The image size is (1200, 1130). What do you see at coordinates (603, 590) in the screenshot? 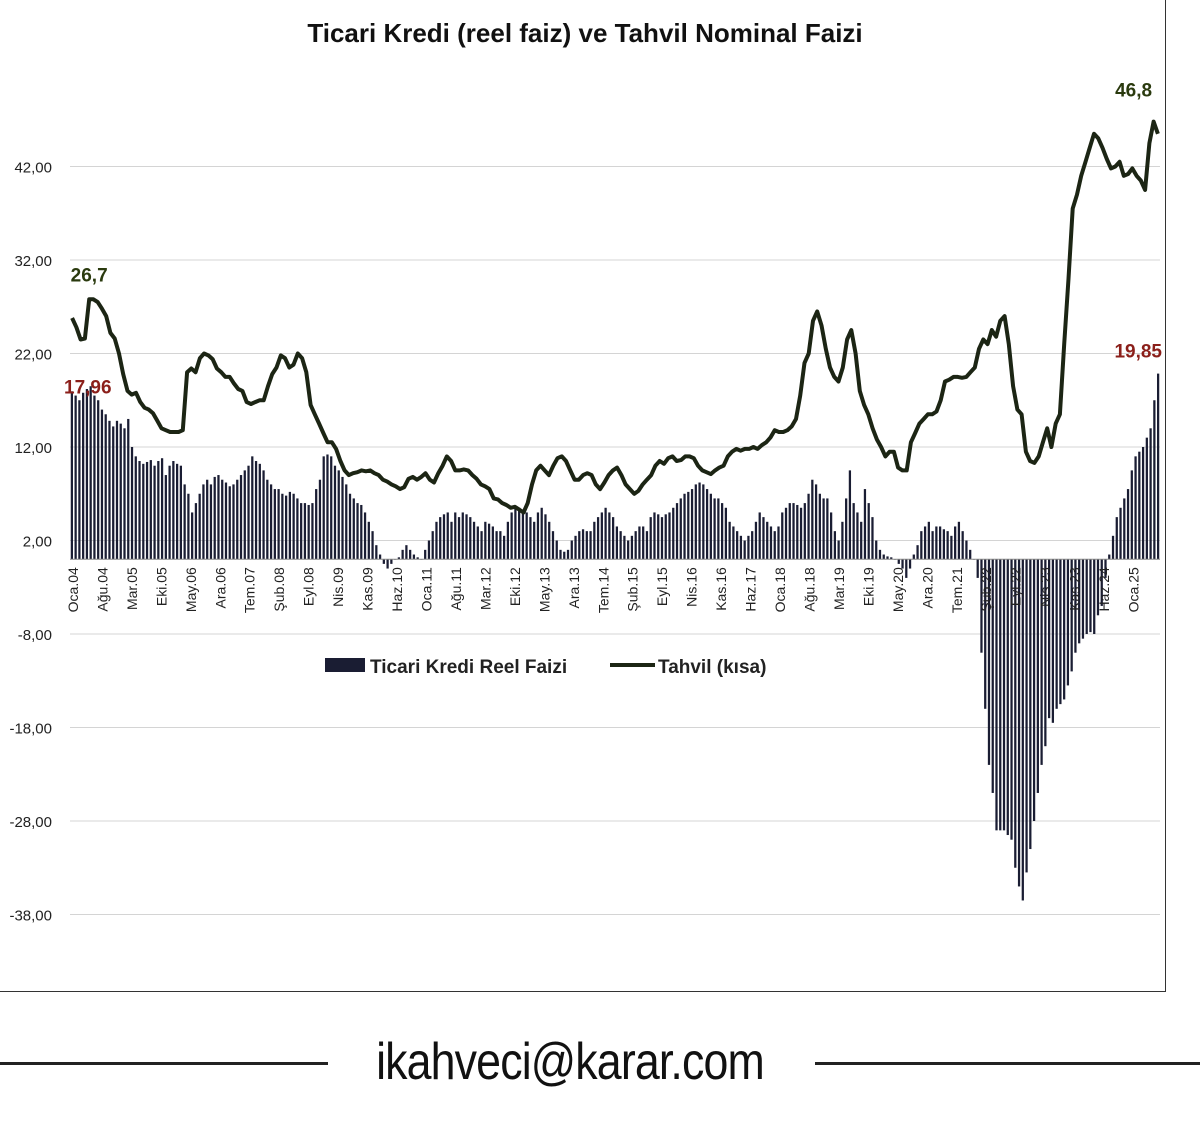
I see `x-tick-label: Tem.14` at bounding box center [603, 590].